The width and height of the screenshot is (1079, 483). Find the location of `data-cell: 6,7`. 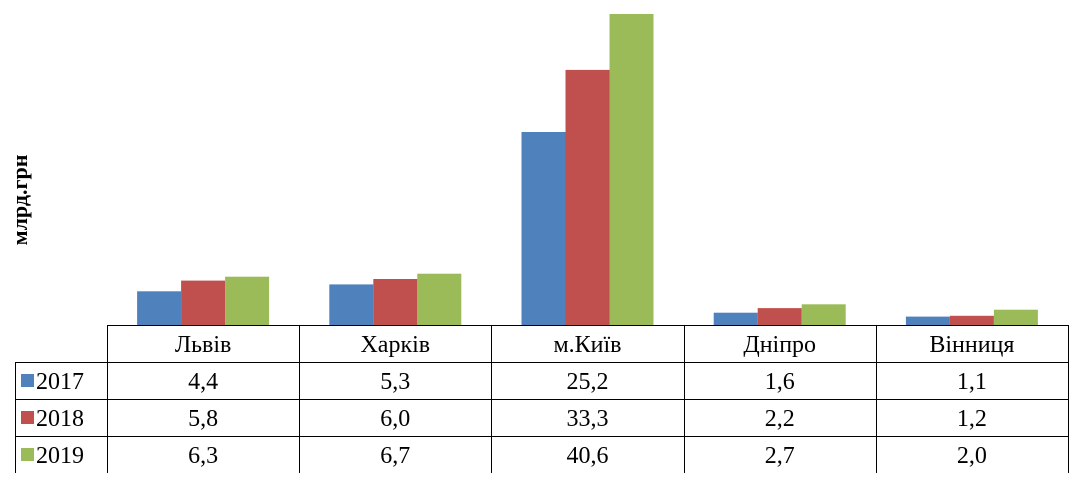

data-cell: 6,7 is located at coordinates (395, 456).